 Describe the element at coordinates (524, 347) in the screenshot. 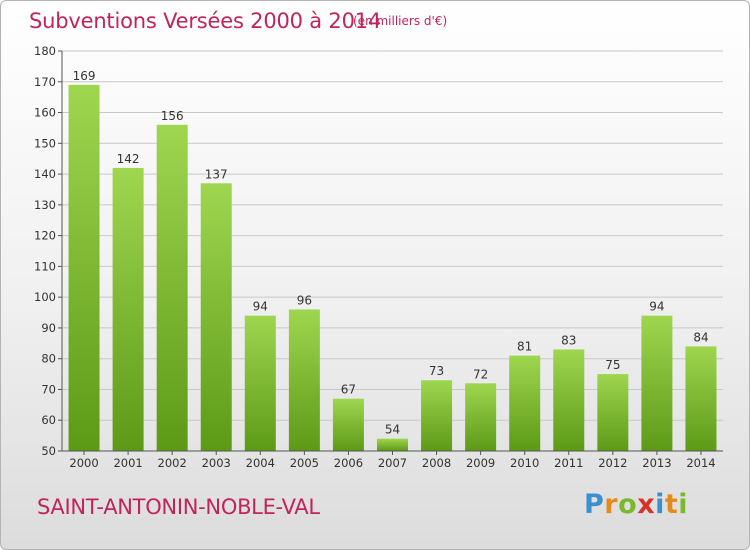

I see `data-label: 81` at that location.